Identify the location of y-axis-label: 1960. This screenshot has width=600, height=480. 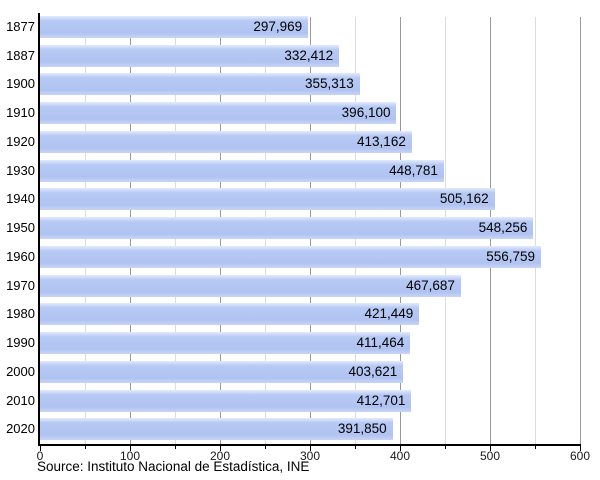
(20, 256).